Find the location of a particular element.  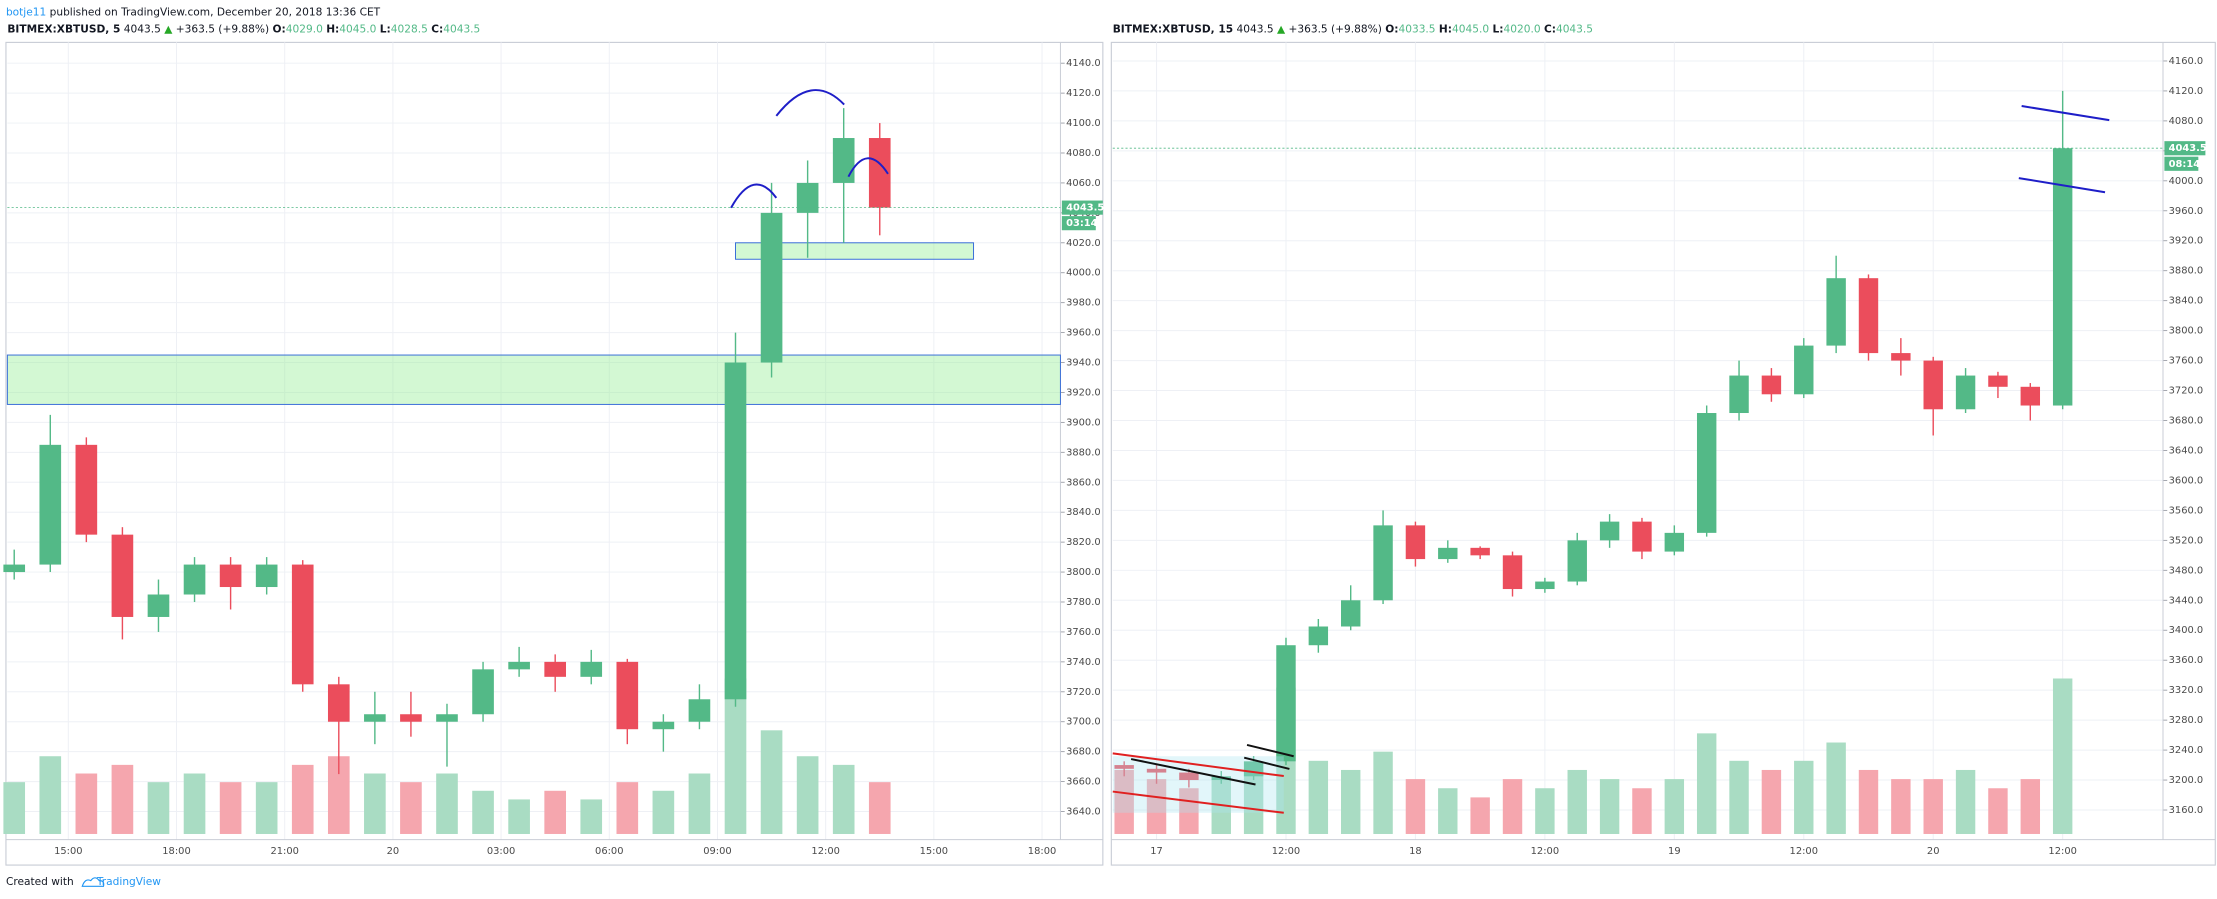

legend-change: +363.5 (+9.88%) is located at coordinates (1334, 30).